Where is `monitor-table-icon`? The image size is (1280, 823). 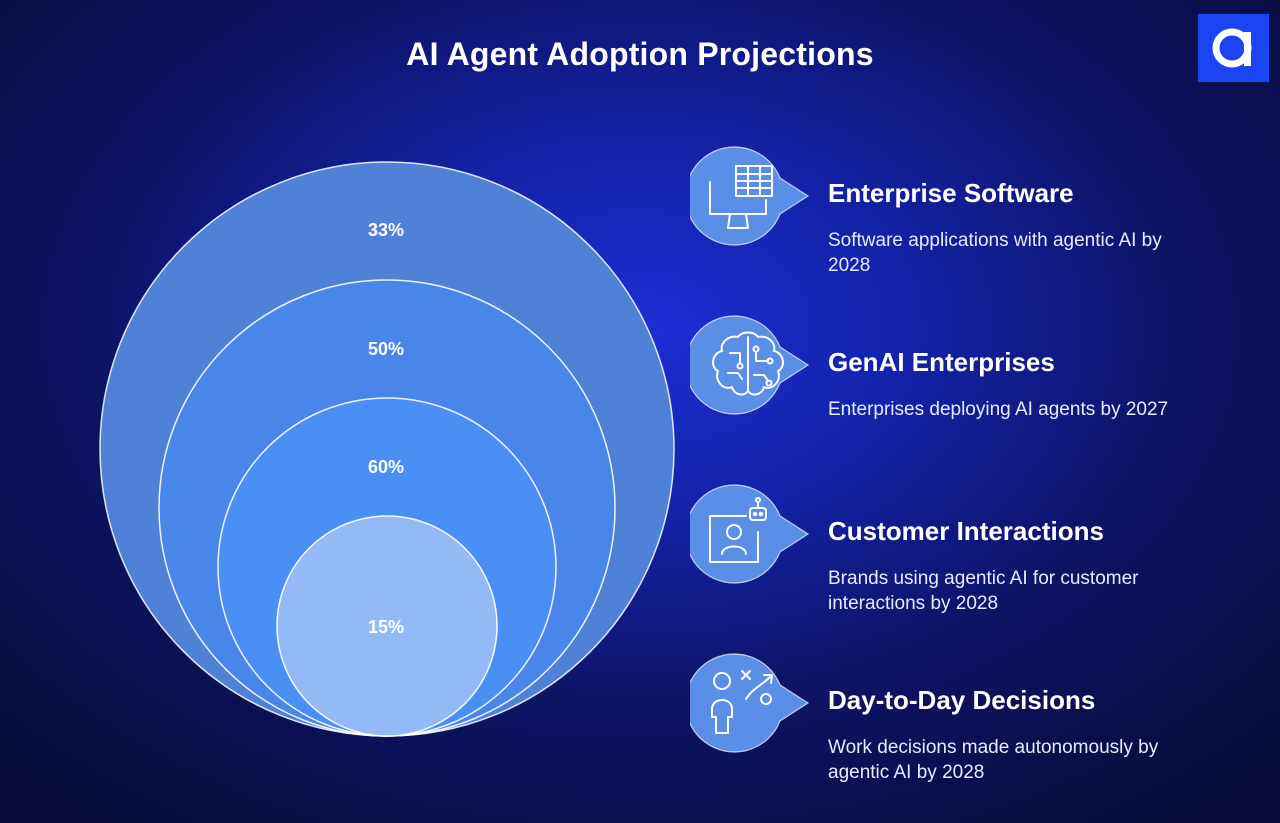 monitor-table-icon is located at coordinates (750, 196).